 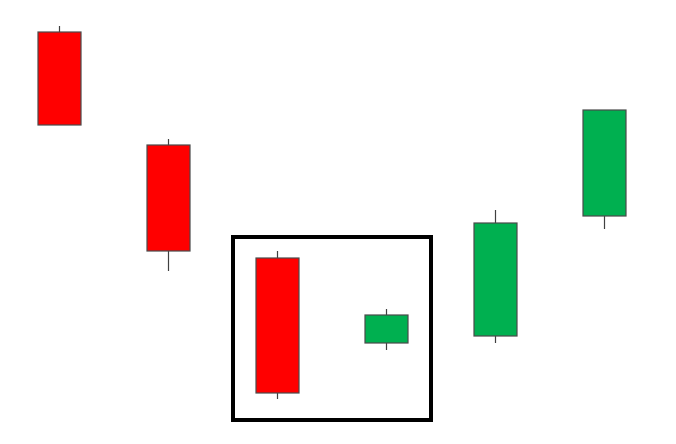 What do you see at coordinates (604, 163) in the screenshot?
I see `candle-6-body` at bounding box center [604, 163].